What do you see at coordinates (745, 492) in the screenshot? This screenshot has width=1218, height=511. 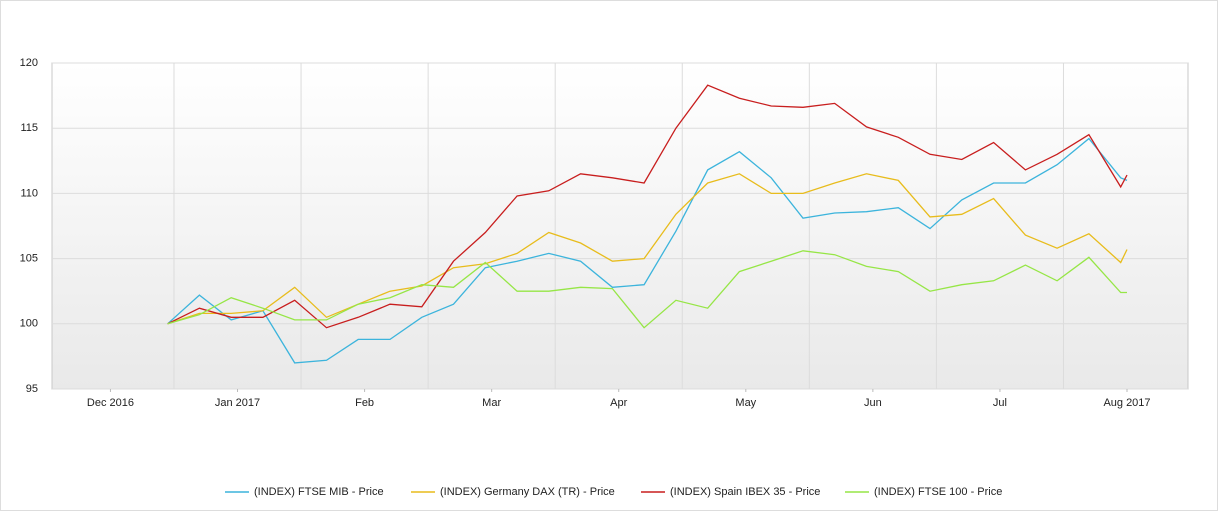 I see `legend-label: (INDEX) Spain IBEX 35 - Price` at bounding box center [745, 492].